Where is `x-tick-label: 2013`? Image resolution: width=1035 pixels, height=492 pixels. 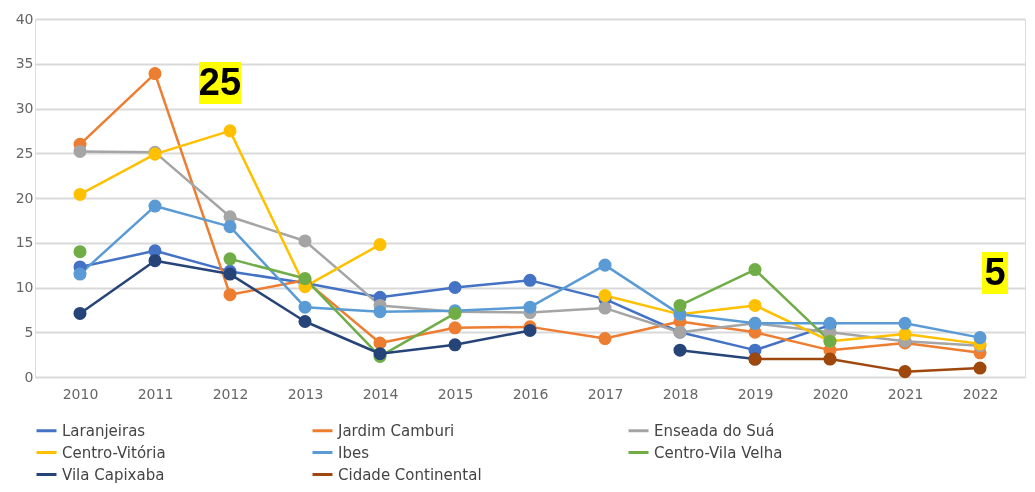
x-tick-label: 2013 is located at coordinates (305, 393).